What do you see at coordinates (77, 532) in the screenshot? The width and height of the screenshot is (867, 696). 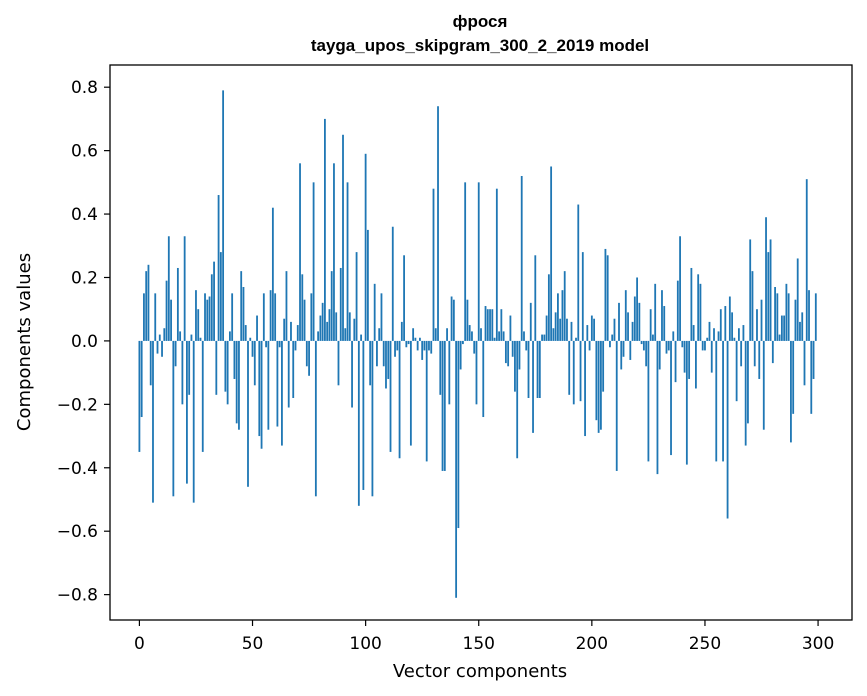 I see `y-tick-label: −0.6` at bounding box center [77, 532].